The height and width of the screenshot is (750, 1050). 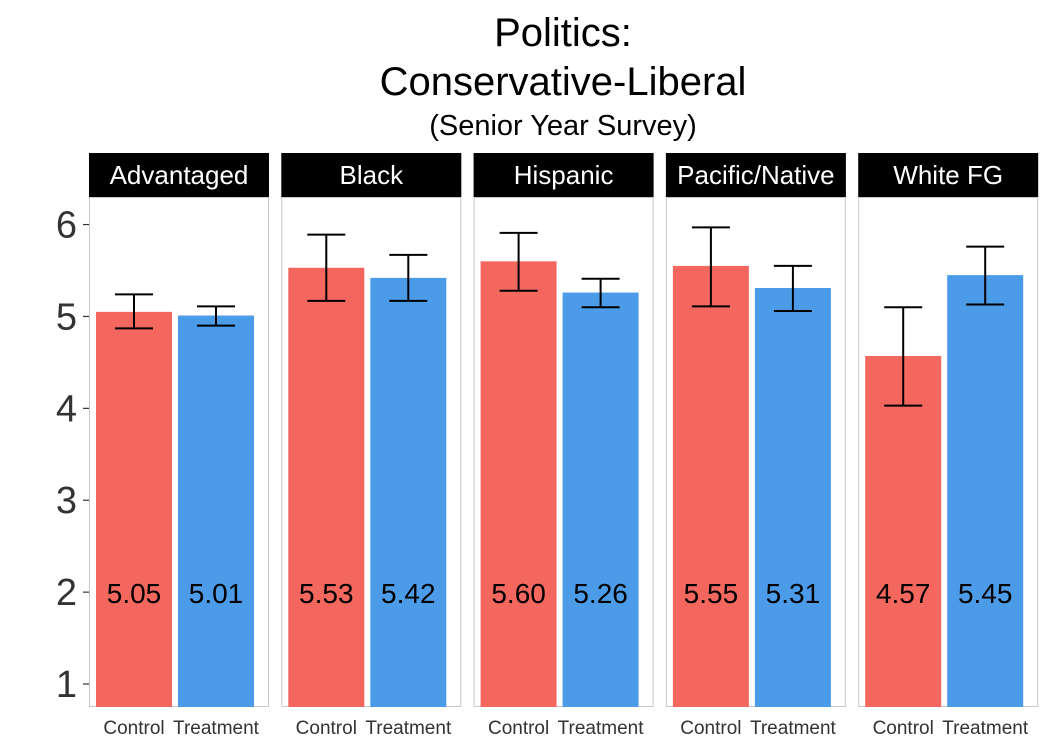 I want to click on bar-value-label: 5.45, so click(x=985, y=593).